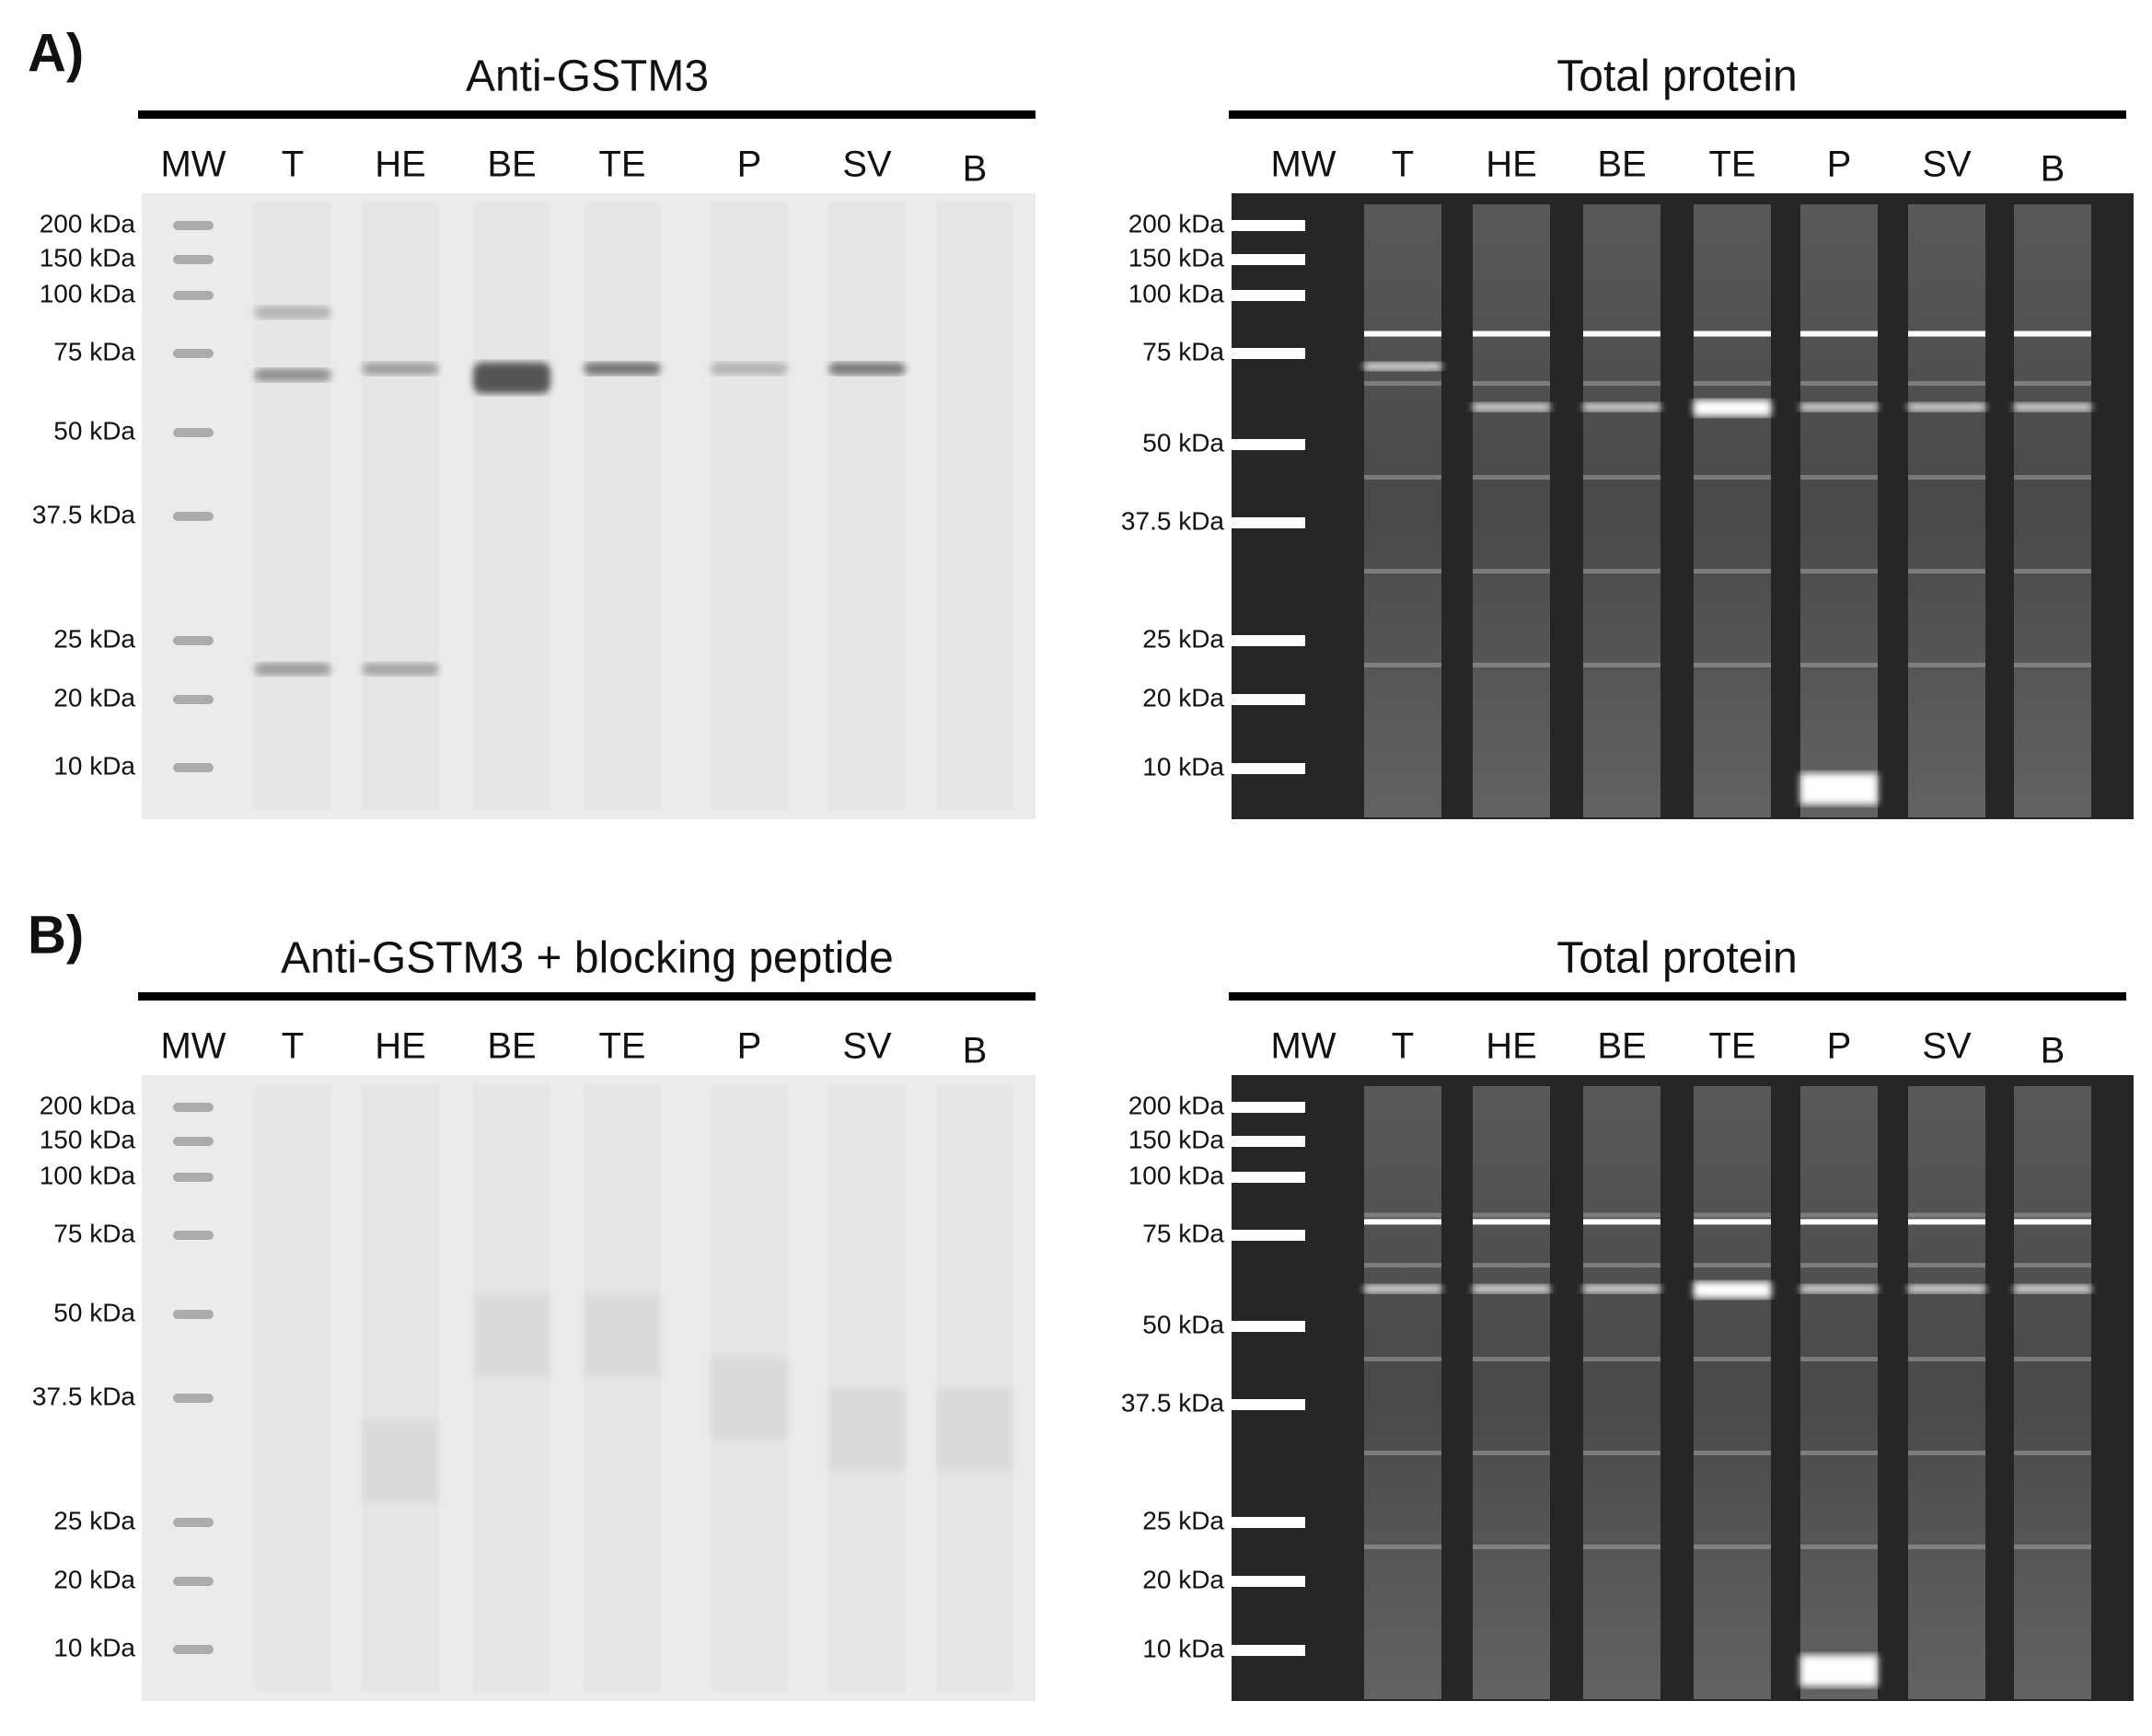 The width and height of the screenshot is (2152, 1736). What do you see at coordinates (1677, 76) in the screenshot?
I see `blot-title: Total protein` at bounding box center [1677, 76].